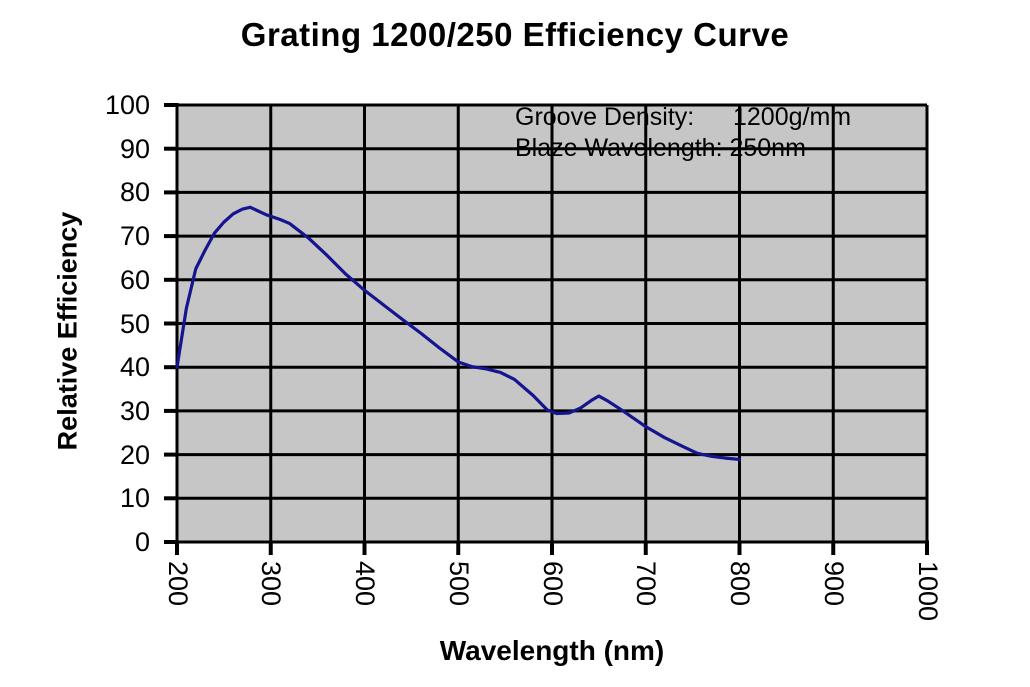 This screenshot has width=1030, height=687. Describe the element at coordinates (134, 454) in the screenshot. I see `y-axis-tick-label: 20` at that location.